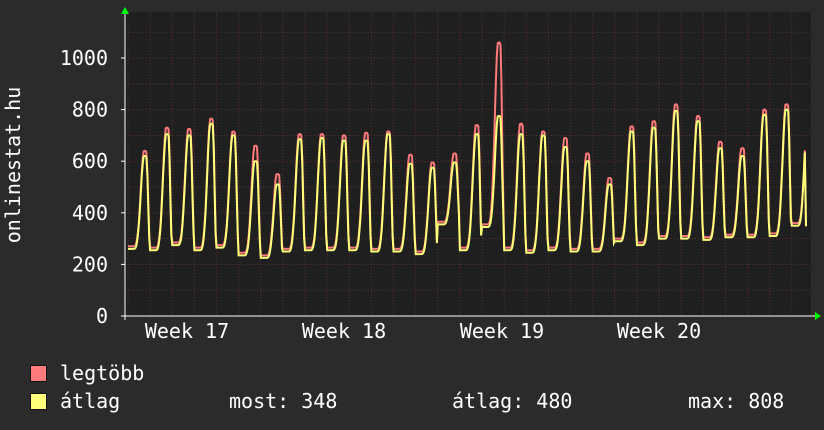  I want to click on x-tick-label: Week 20, so click(659, 331).